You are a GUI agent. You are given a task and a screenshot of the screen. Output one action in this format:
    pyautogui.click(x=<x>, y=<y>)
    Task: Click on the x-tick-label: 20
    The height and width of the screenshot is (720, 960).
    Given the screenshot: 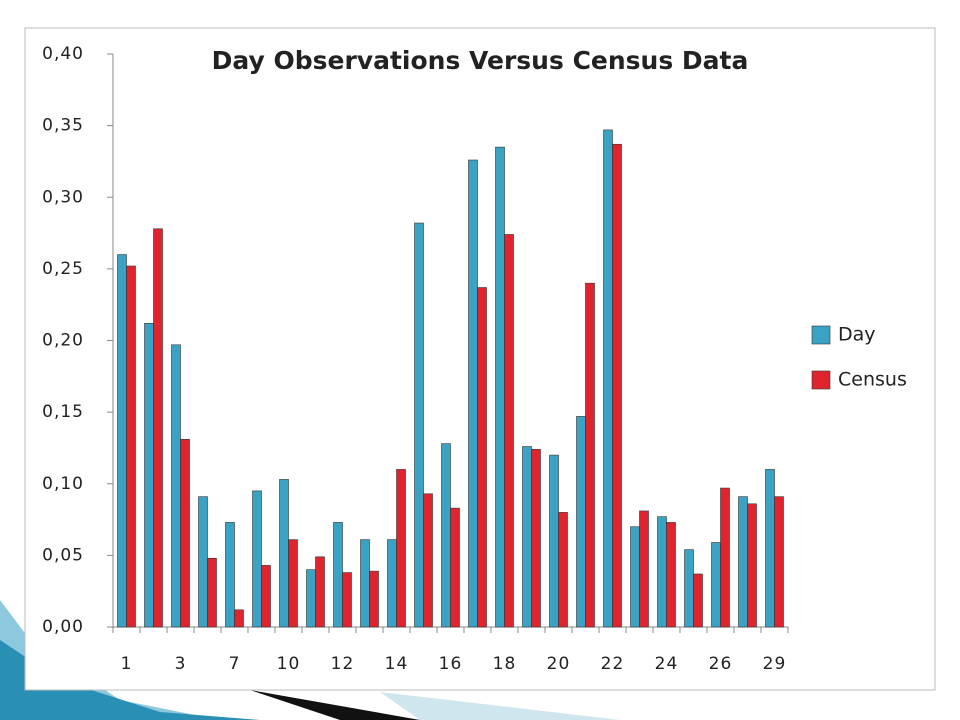 What is the action you would take?
    pyautogui.click(x=559, y=664)
    